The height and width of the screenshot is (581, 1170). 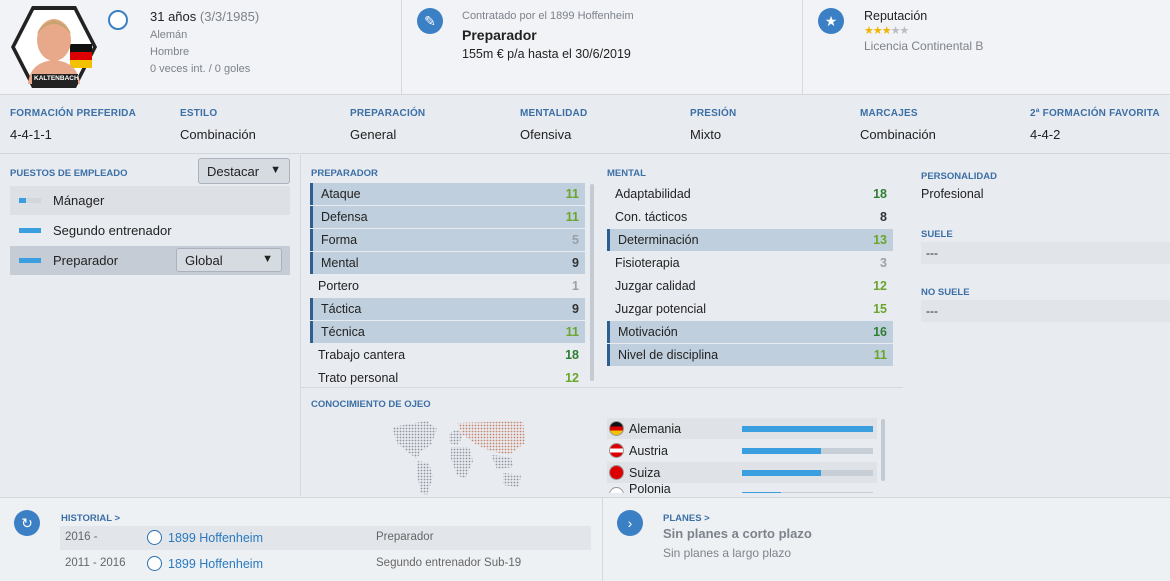 What do you see at coordinates (362, 355) in the screenshot?
I see `attribute-name: Trabajo cantera` at bounding box center [362, 355].